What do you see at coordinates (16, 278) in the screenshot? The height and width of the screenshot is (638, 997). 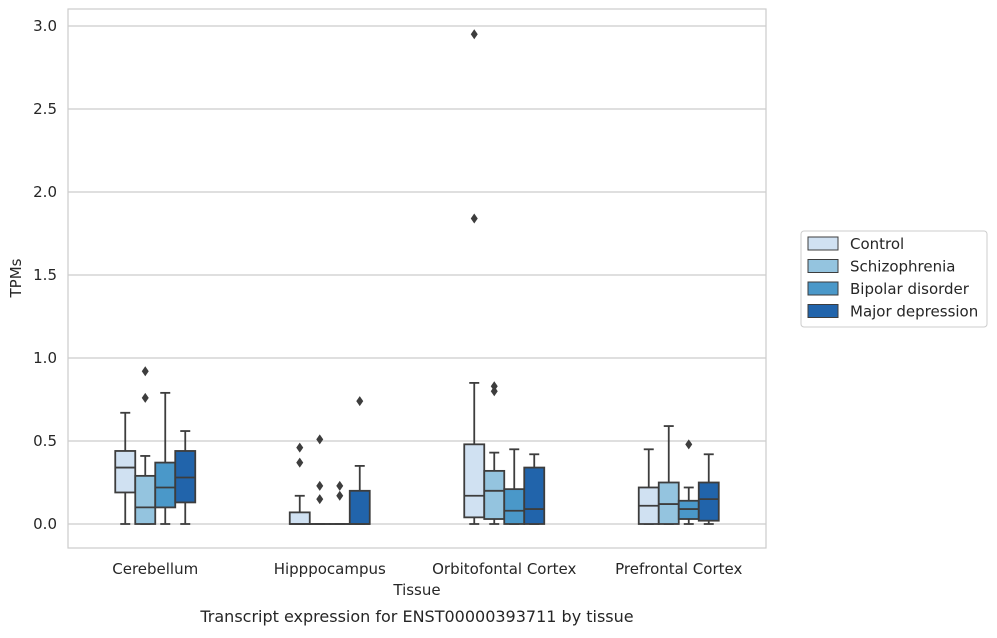 I see `y-axis-label: TPMs` at bounding box center [16, 278].